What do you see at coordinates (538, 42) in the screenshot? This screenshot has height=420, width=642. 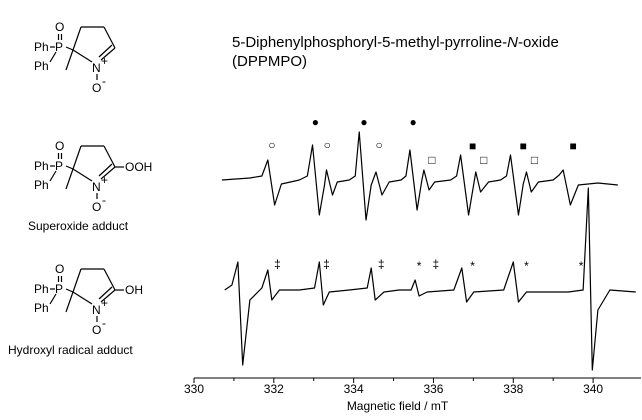 I see `title-part: -oxide` at bounding box center [538, 42].